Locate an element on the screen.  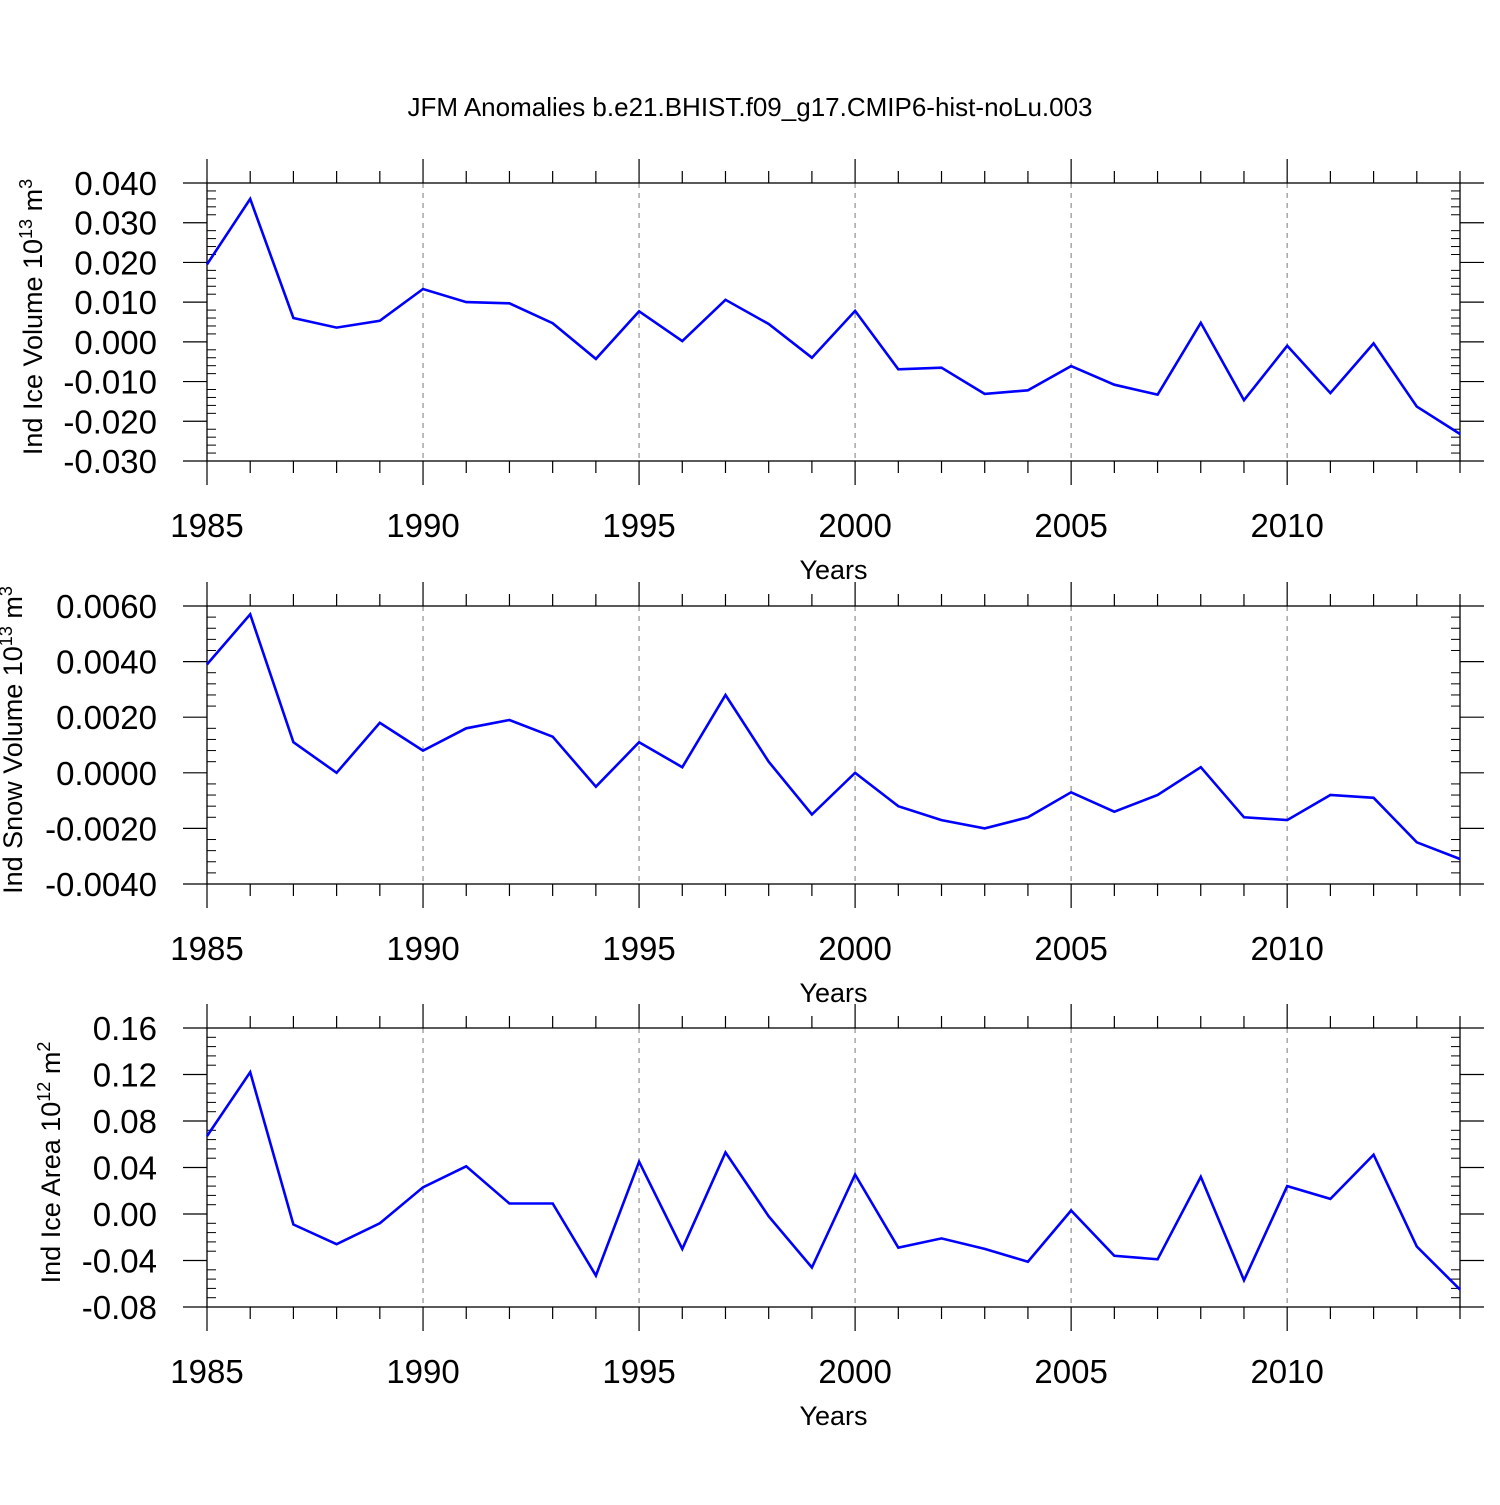
y-tick-label: 0.0060 is located at coordinates (106, 606).